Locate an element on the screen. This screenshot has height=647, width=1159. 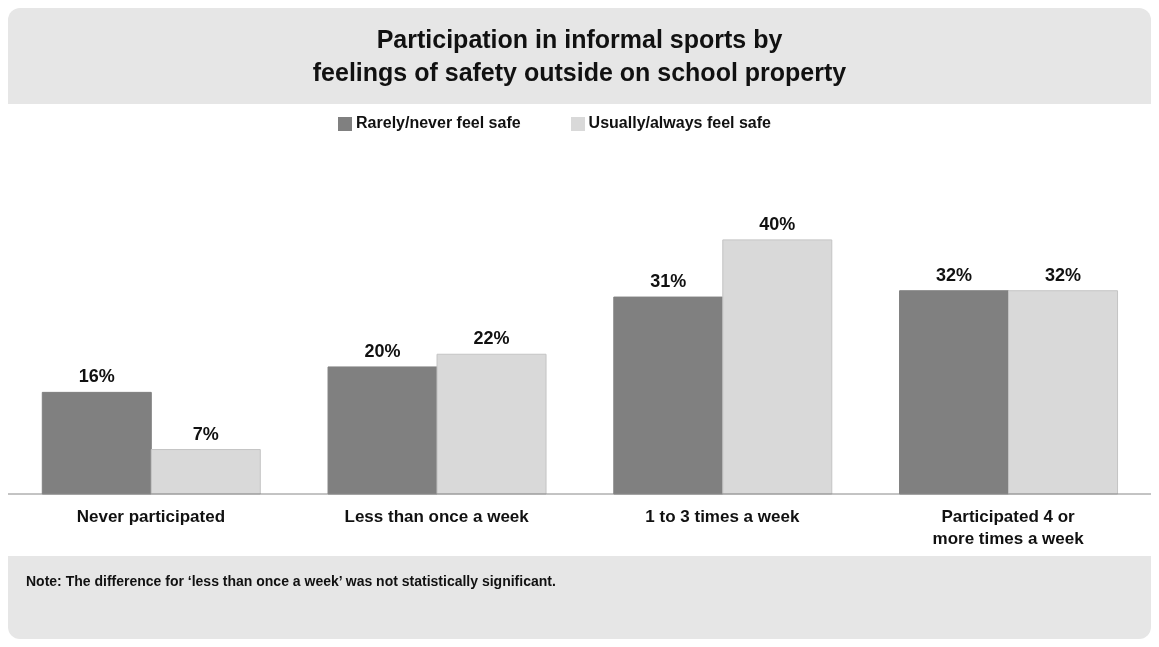
x-tick-label: Participated 4 or more times a week is located at coordinates (1008, 527).